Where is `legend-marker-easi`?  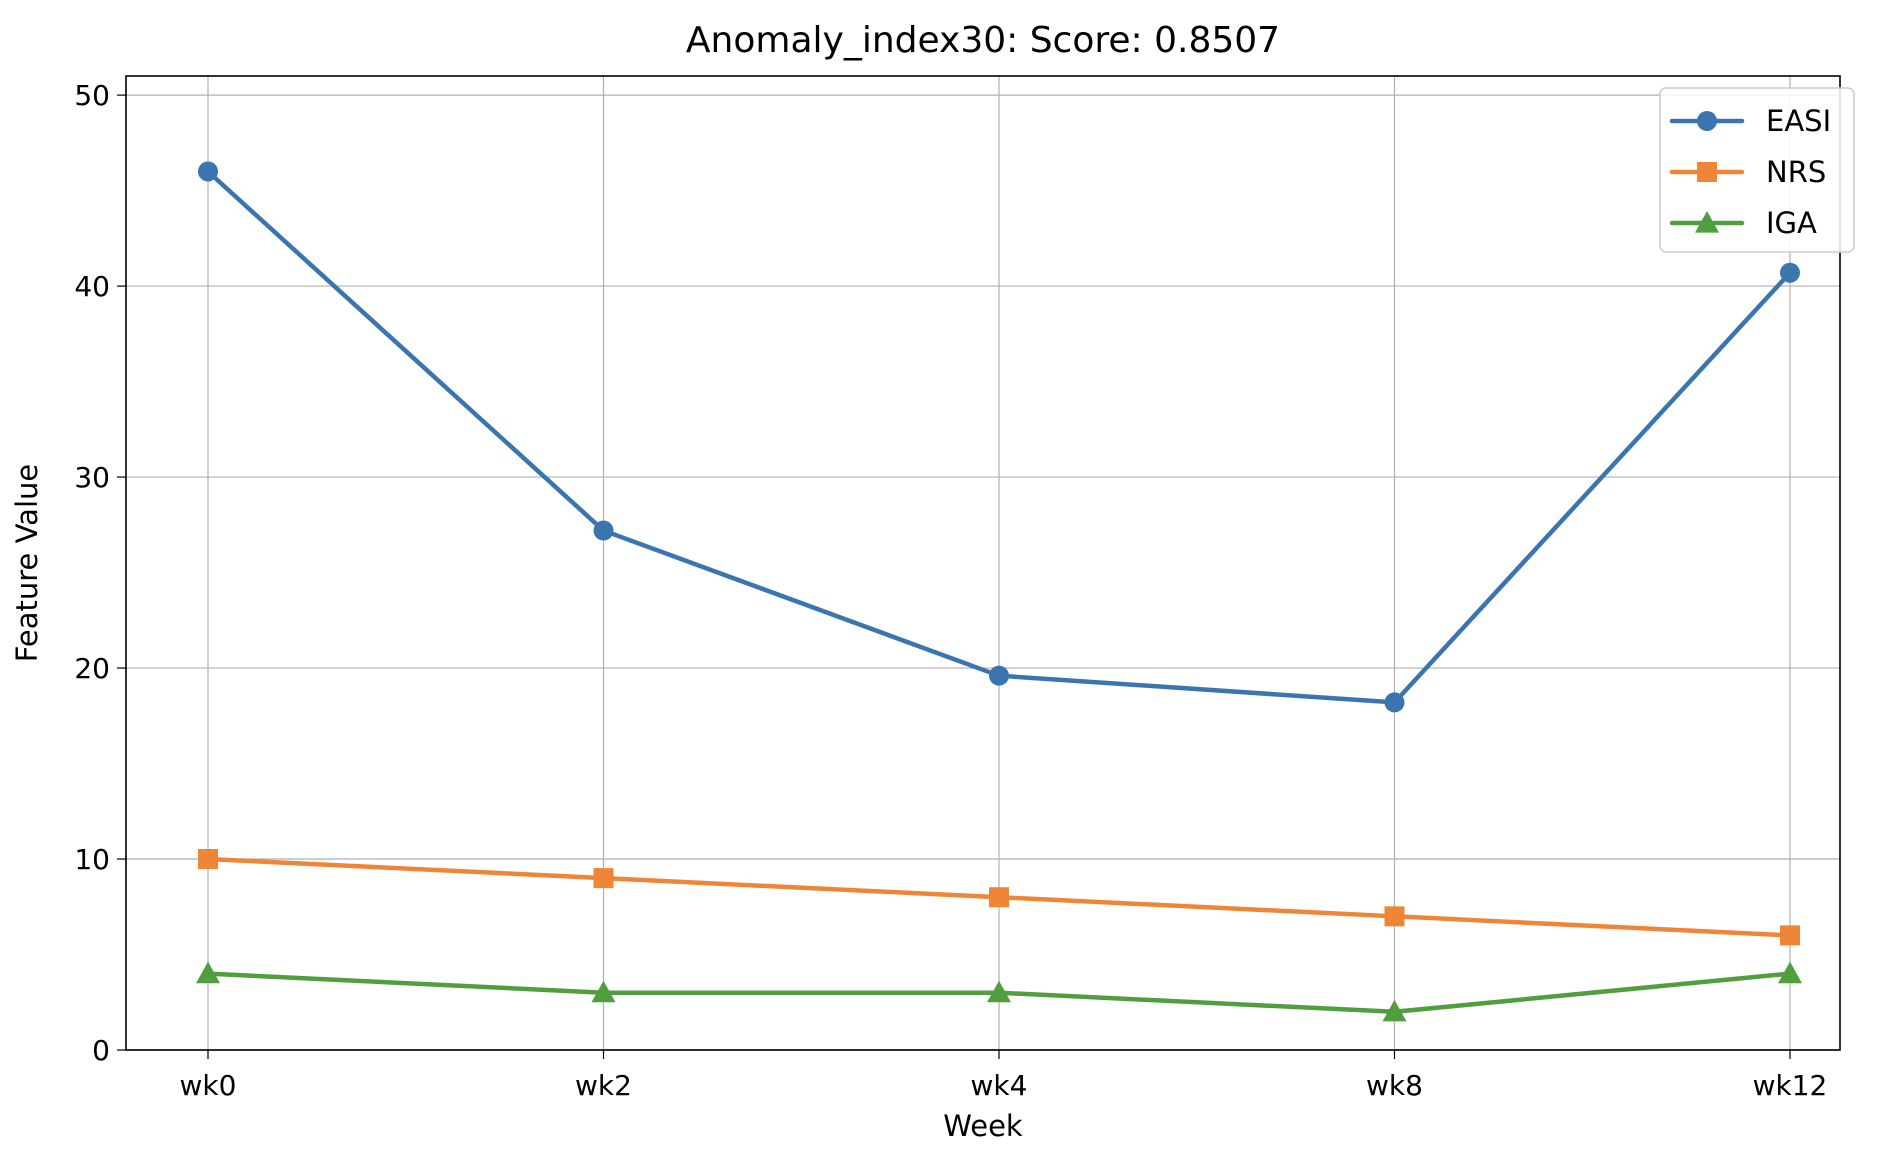 legend-marker-easi is located at coordinates (1707, 121).